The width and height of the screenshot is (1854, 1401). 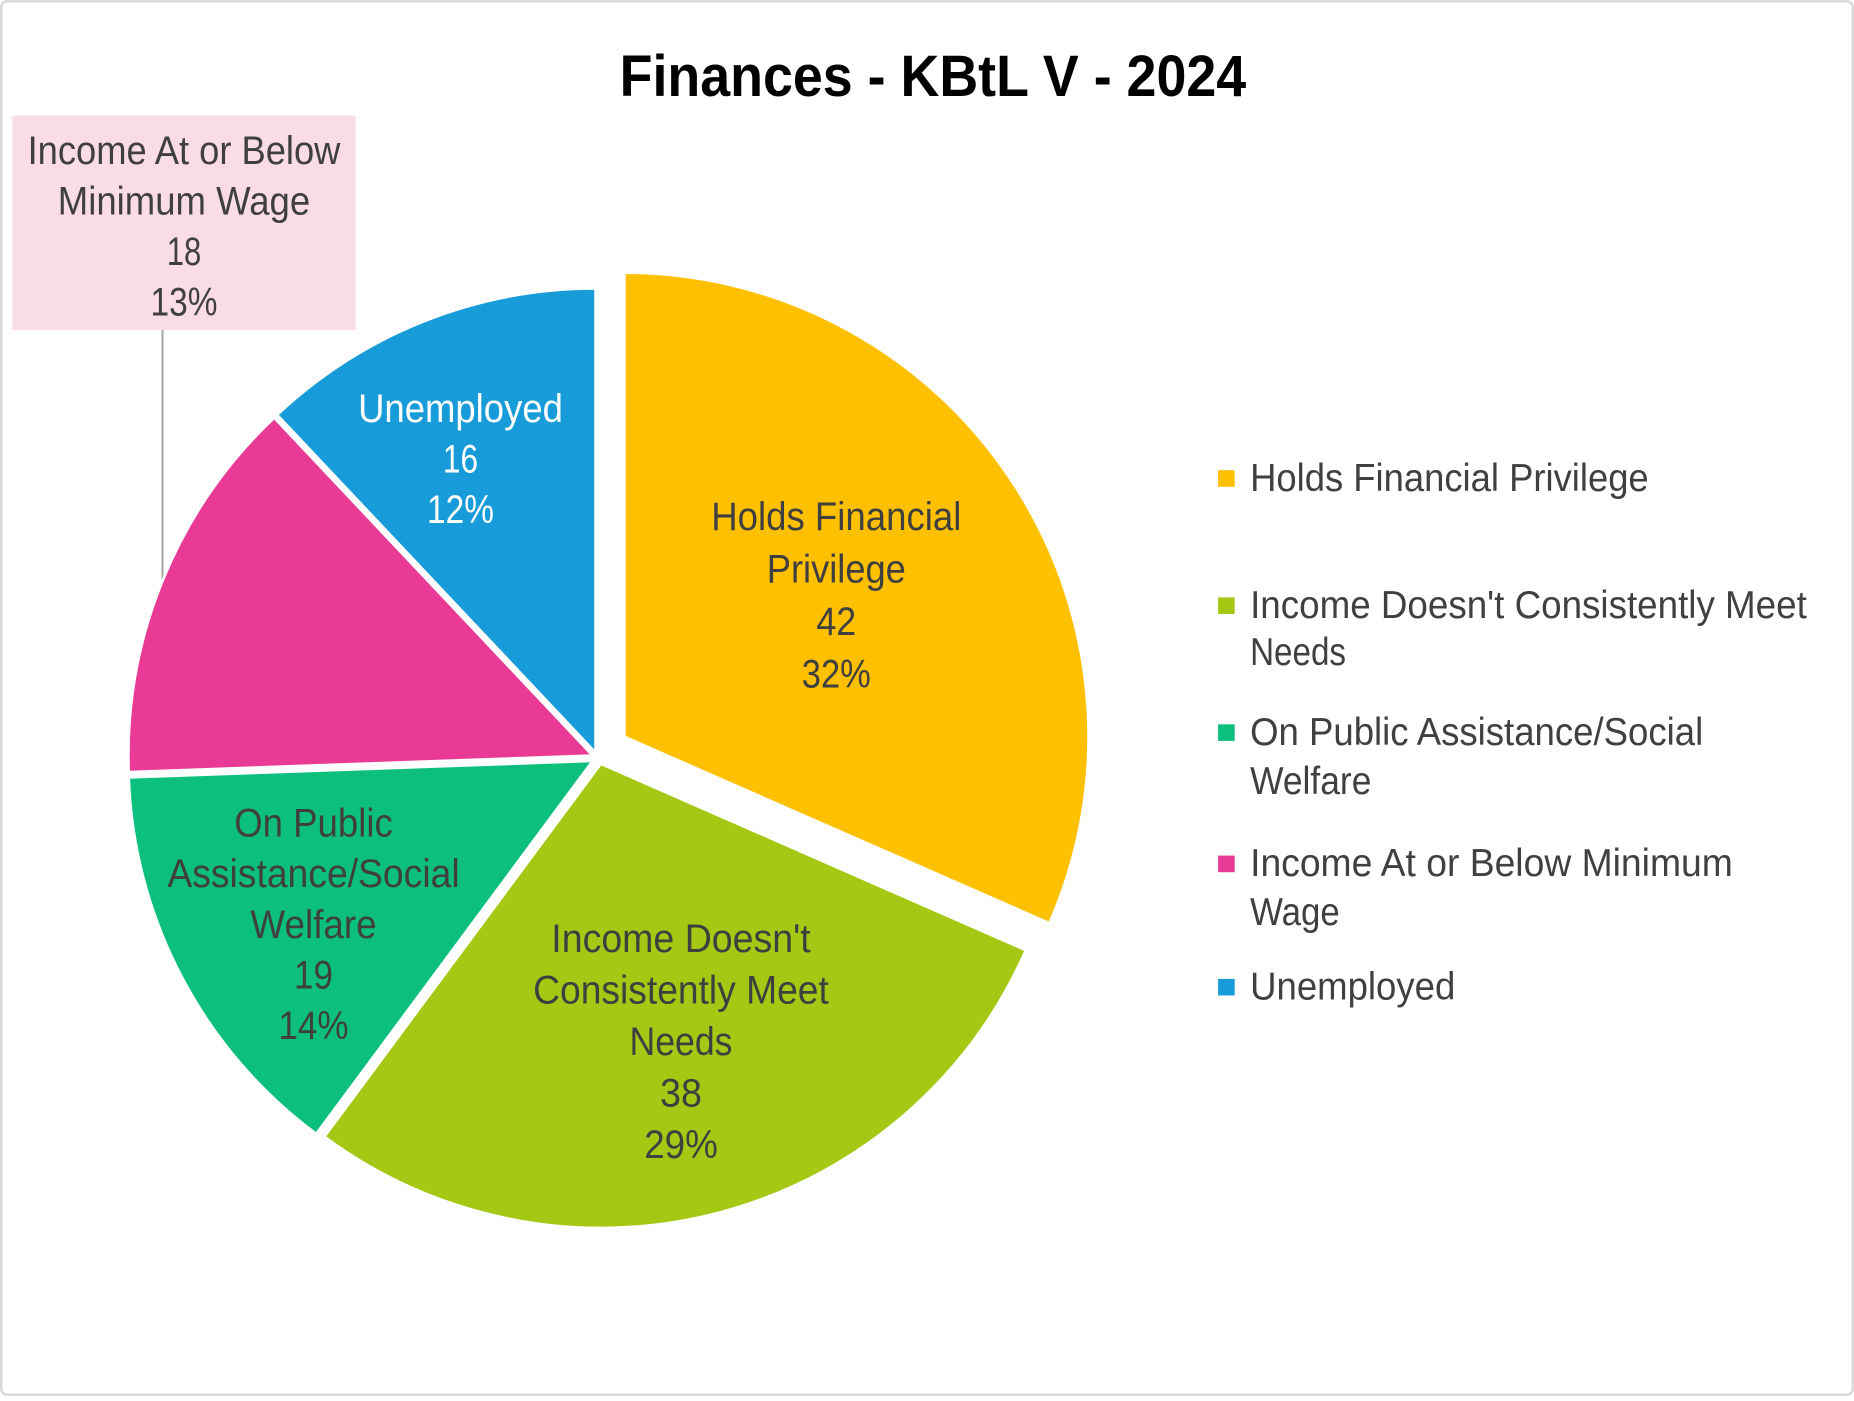 What do you see at coordinates (836, 517) in the screenshot?
I see `svg-text: Holds Financial` at bounding box center [836, 517].